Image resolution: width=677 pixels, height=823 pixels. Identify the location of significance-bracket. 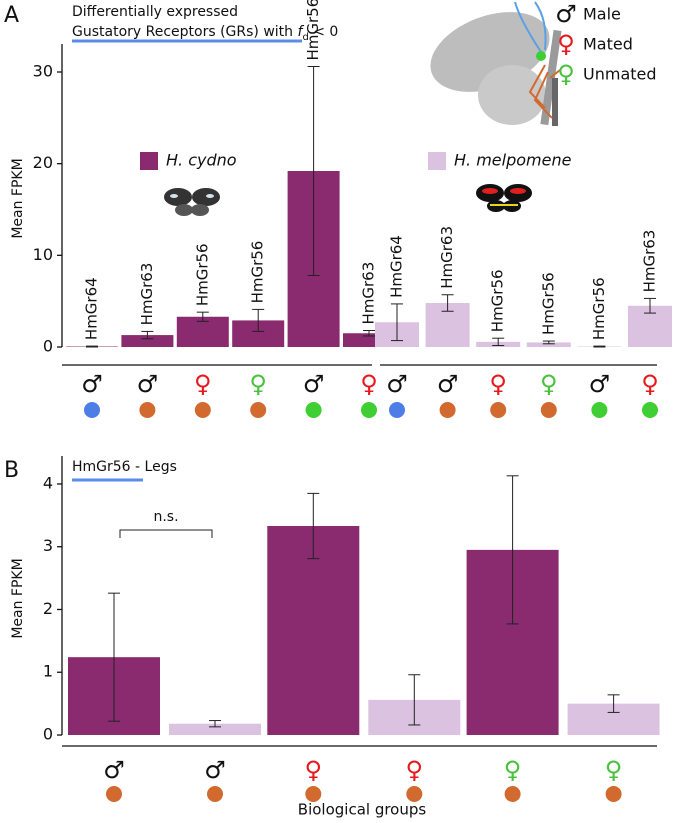
(166, 533).